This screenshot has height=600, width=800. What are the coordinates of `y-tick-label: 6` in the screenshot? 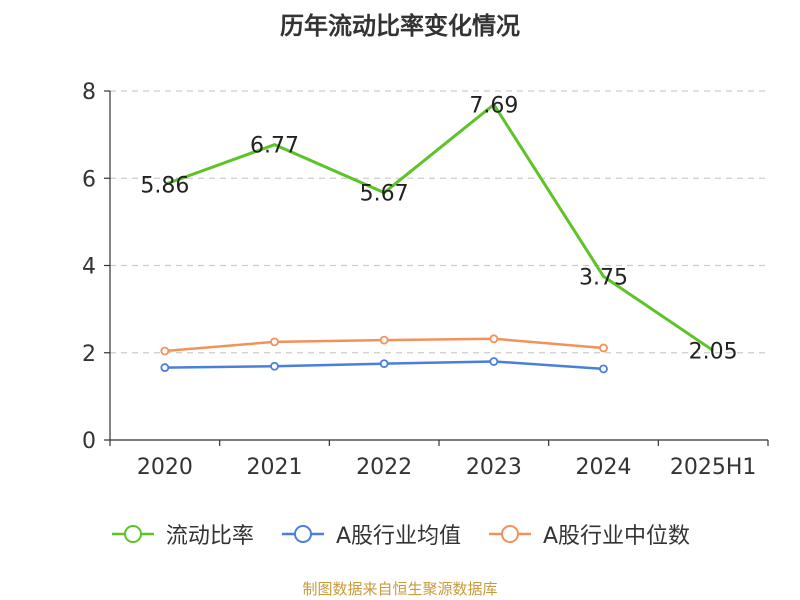 It's located at (89, 179).